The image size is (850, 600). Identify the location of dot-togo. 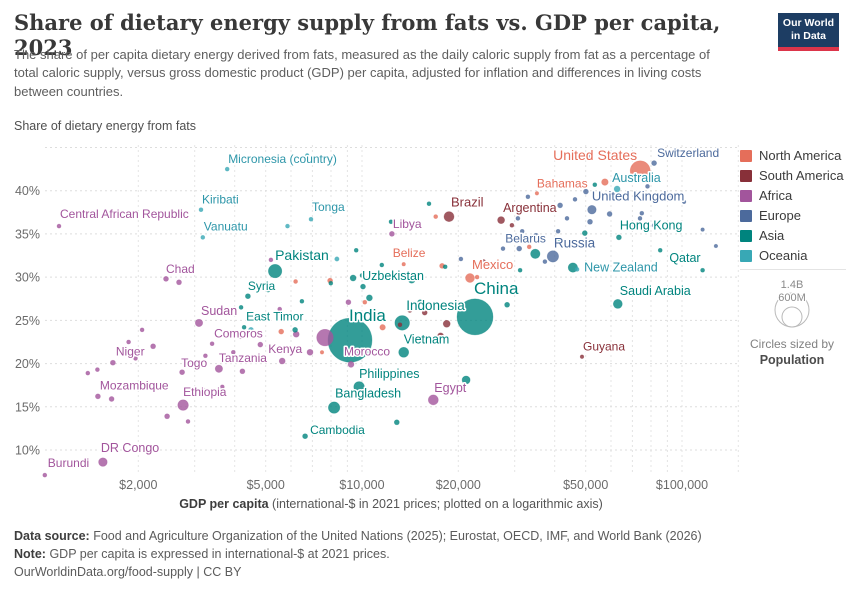
(182, 372).